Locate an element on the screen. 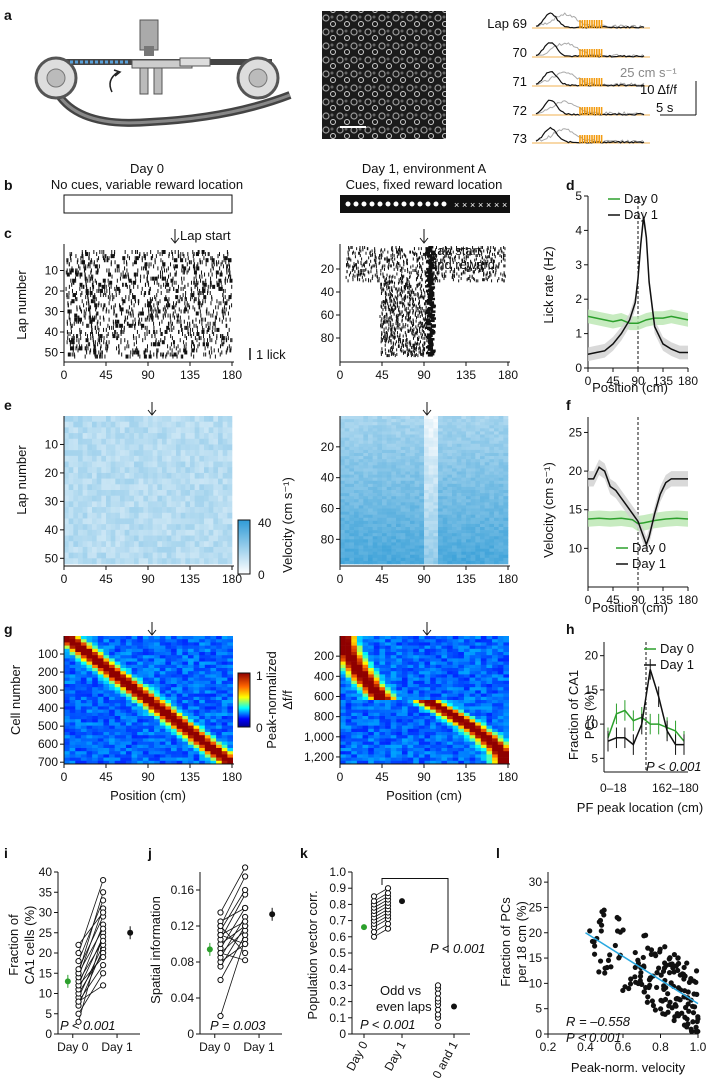 Image resolution: width=709 pixels, height=1078 pixels. x-tick-label: 0 is located at coordinates (340, 375).